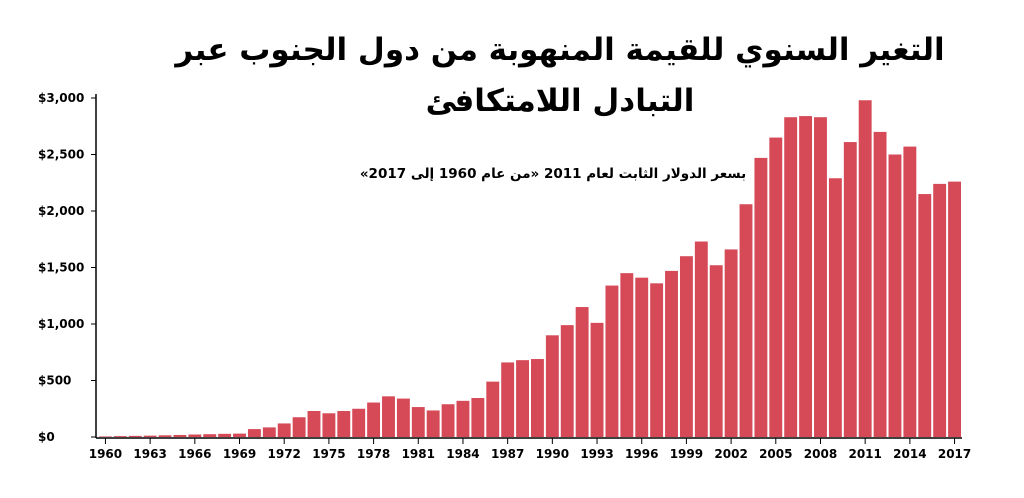  What do you see at coordinates (522, 398) in the screenshot?
I see `bar-1988` at bounding box center [522, 398].